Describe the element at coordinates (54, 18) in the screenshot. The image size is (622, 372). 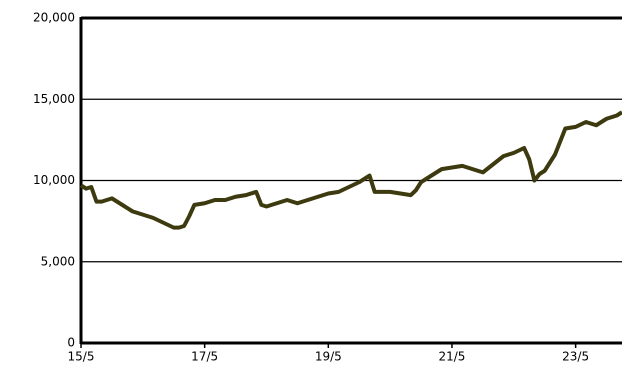
I see `y-tick-label: 20,000` at that location.